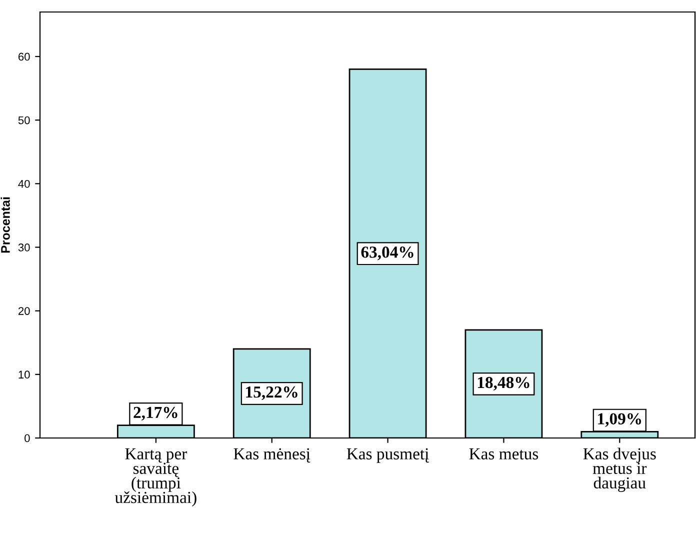 The height and width of the screenshot is (540, 696). What do you see at coordinates (619, 420) in the screenshot?
I see `annotation: 1,09%` at bounding box center [619, 420].